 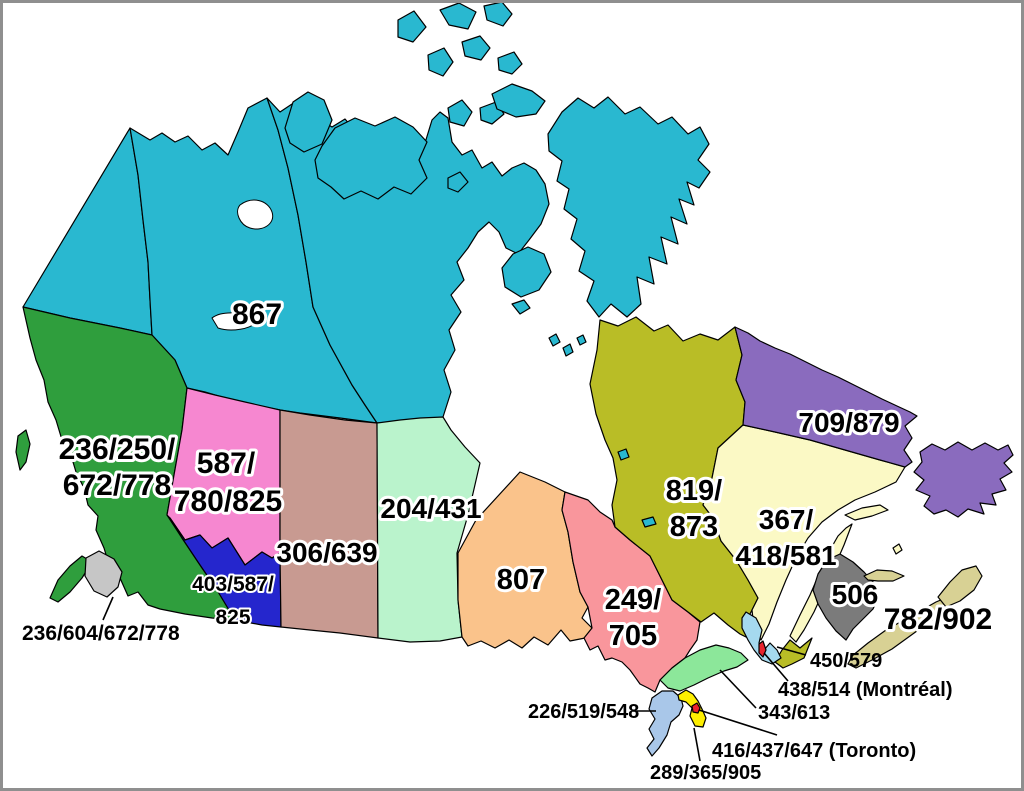 What do you see at coordinates (329, 524) in the screenshot?
I see `region-saskatchewan` at bounding box center [329, 524].